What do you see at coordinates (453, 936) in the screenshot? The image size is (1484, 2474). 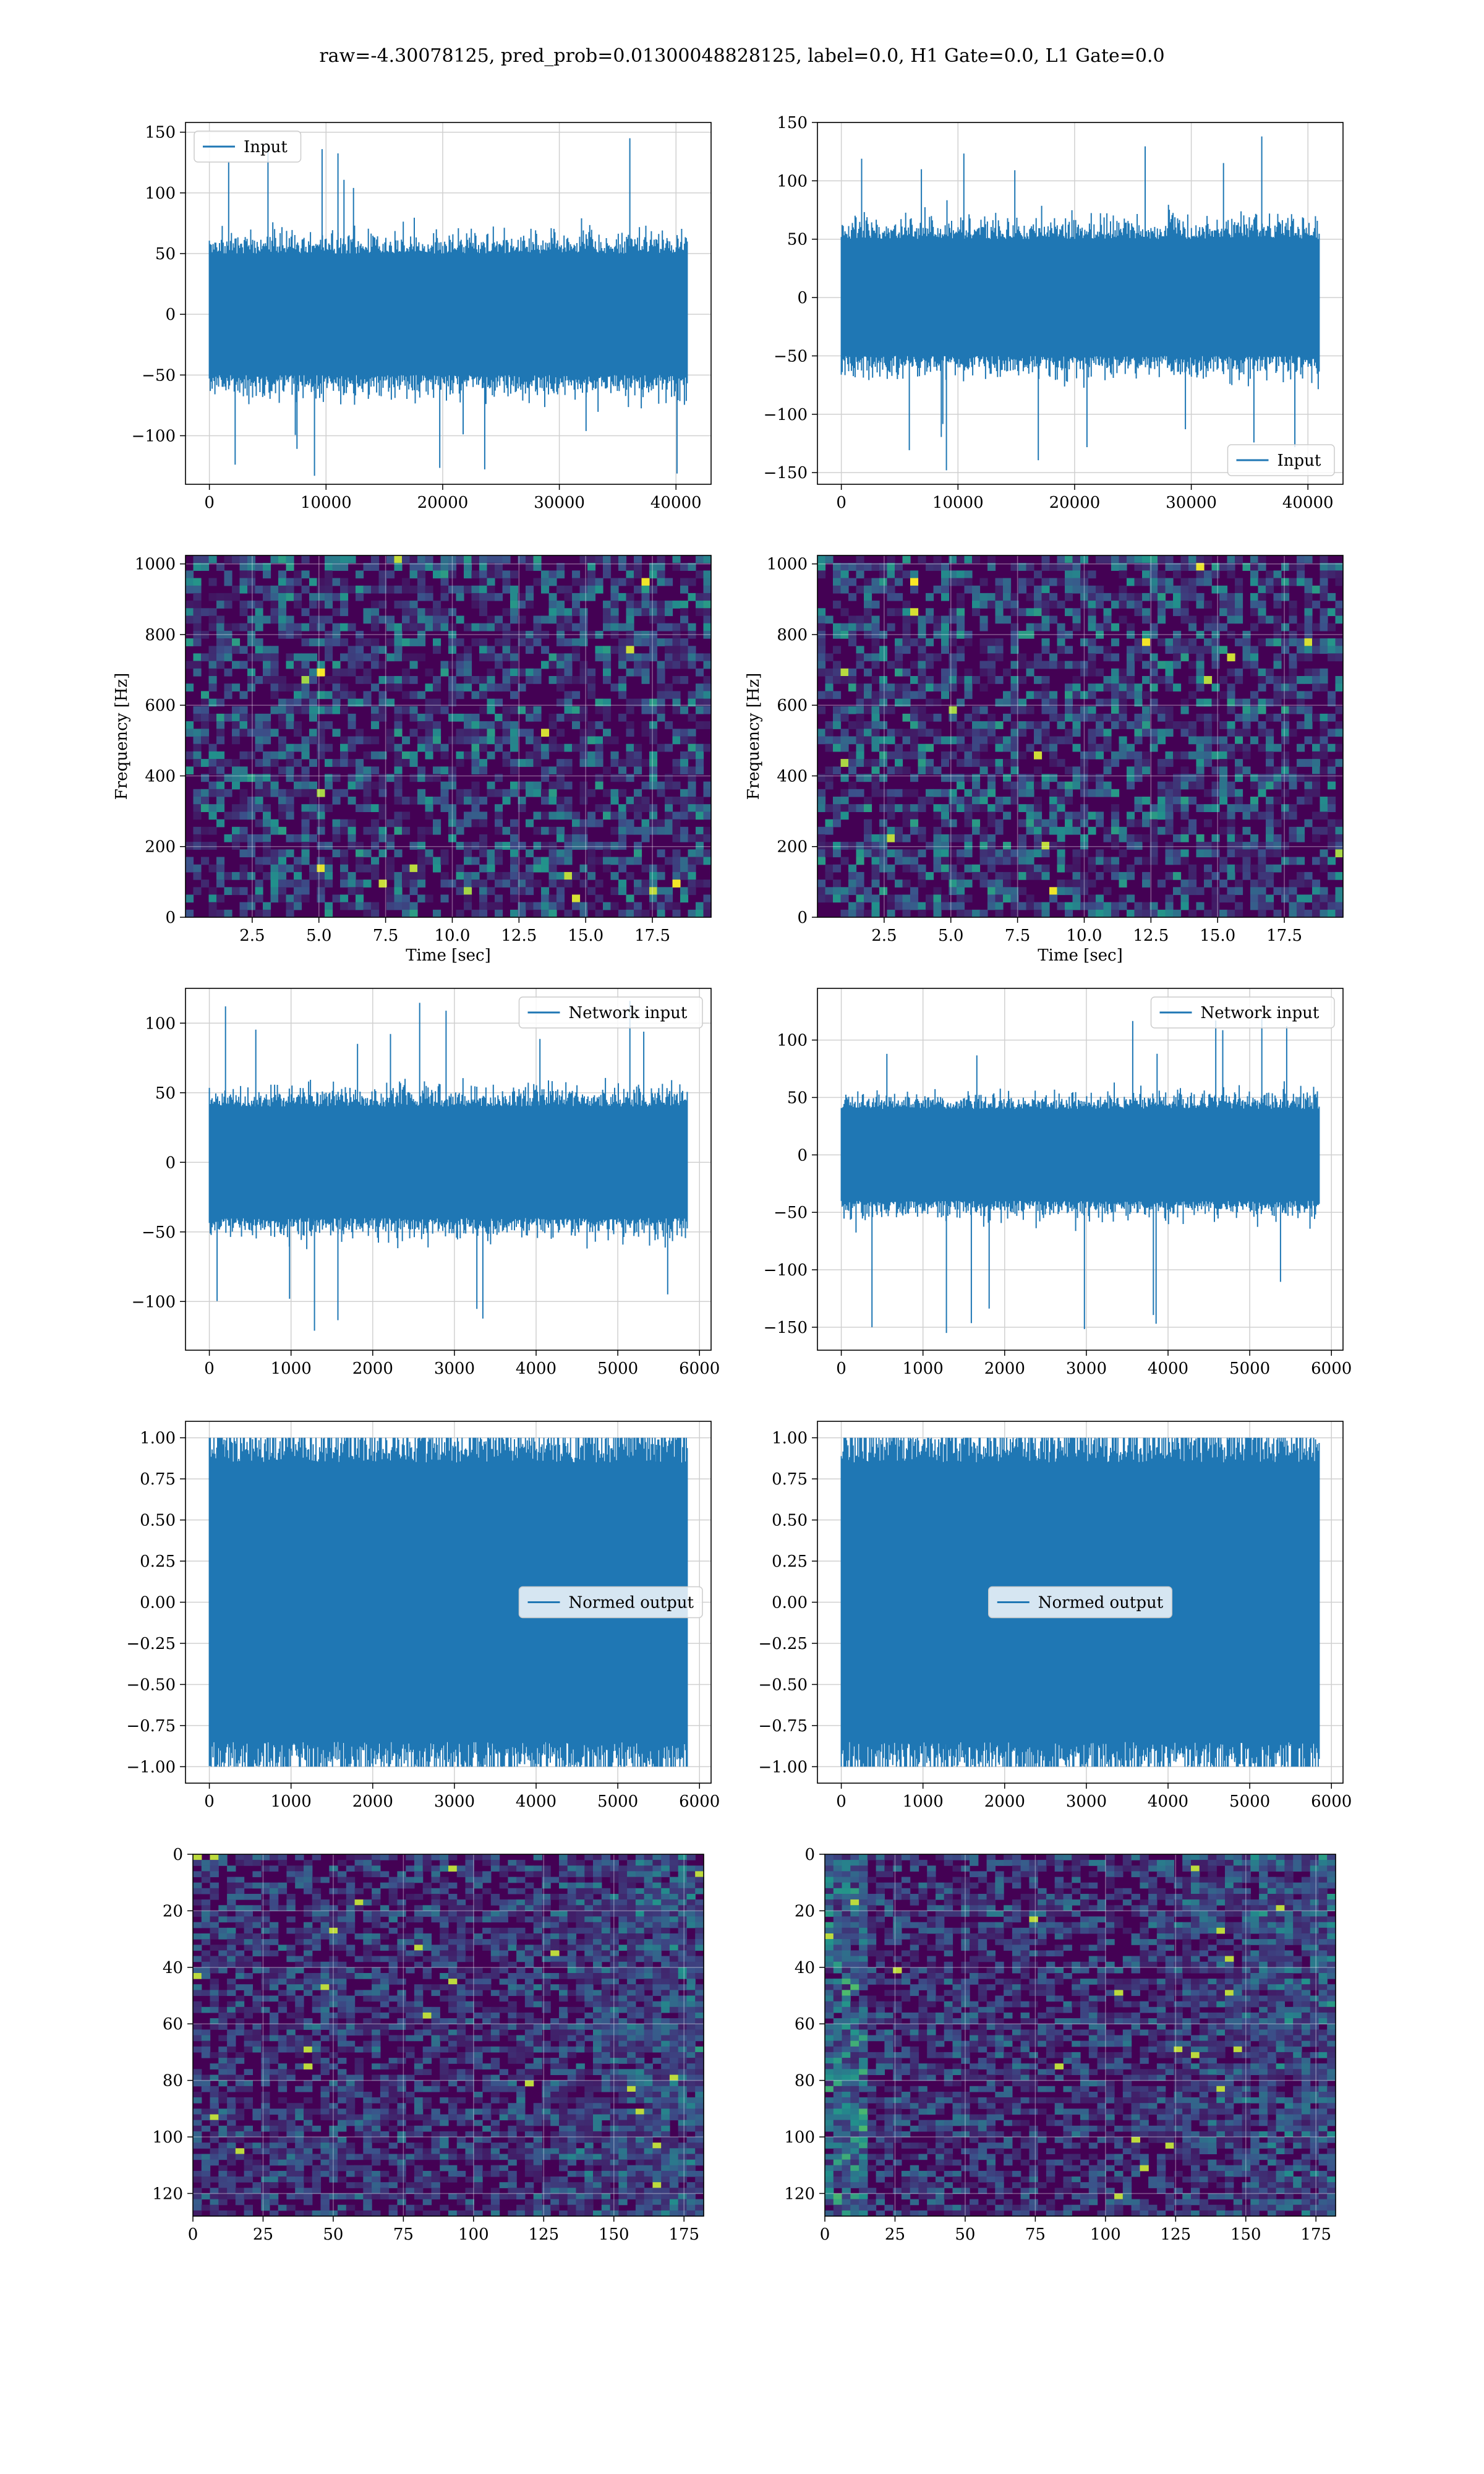 I see `x-tick-label: 10.0` at bounding box center [453, 936].